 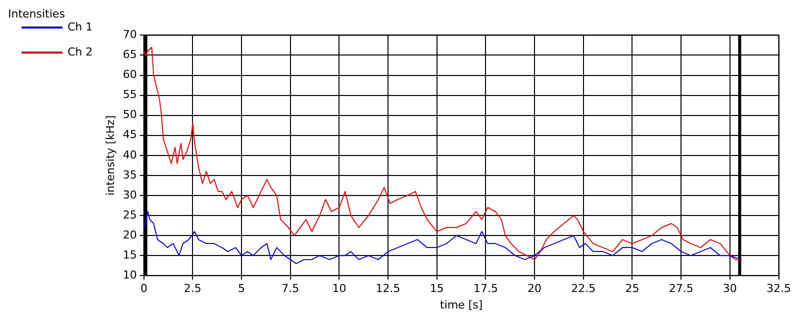 I want to click on y-tick-label: 55, so click(x=129, y=95).